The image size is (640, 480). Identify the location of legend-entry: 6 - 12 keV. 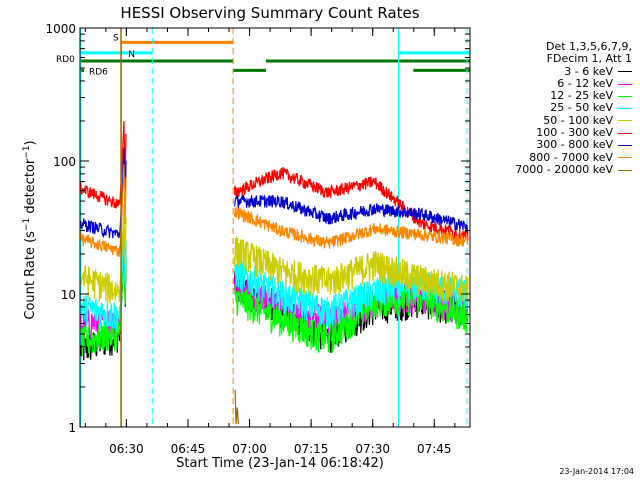
(559, 83).